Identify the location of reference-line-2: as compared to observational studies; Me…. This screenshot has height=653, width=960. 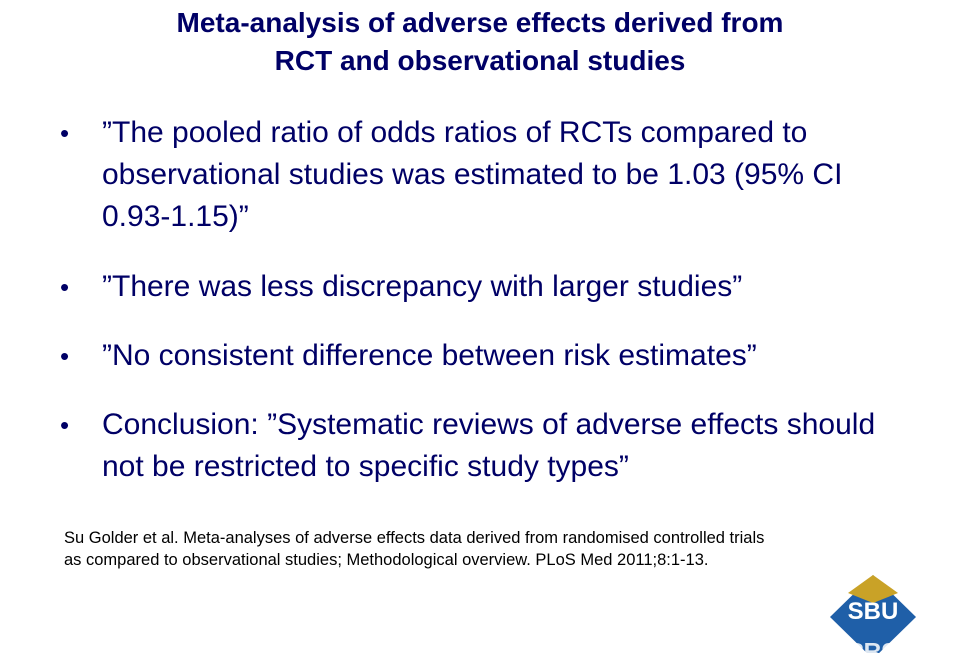
(386, 560).